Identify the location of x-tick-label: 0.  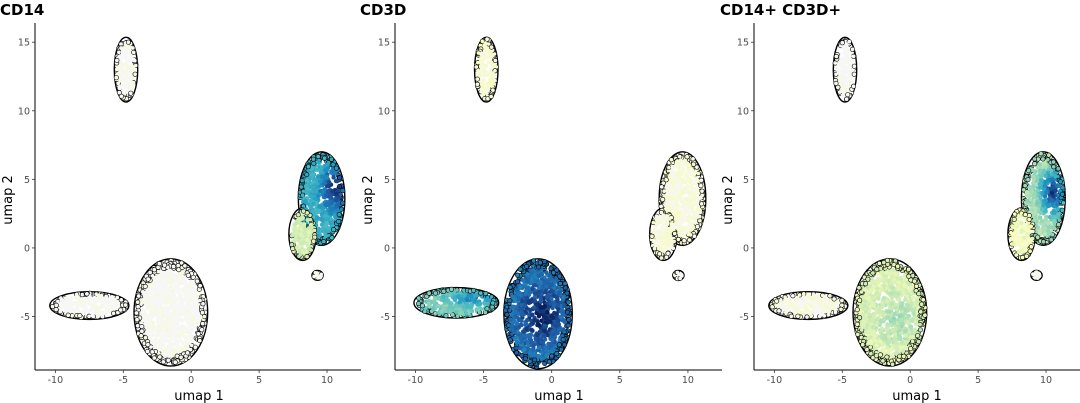
(910, 380).